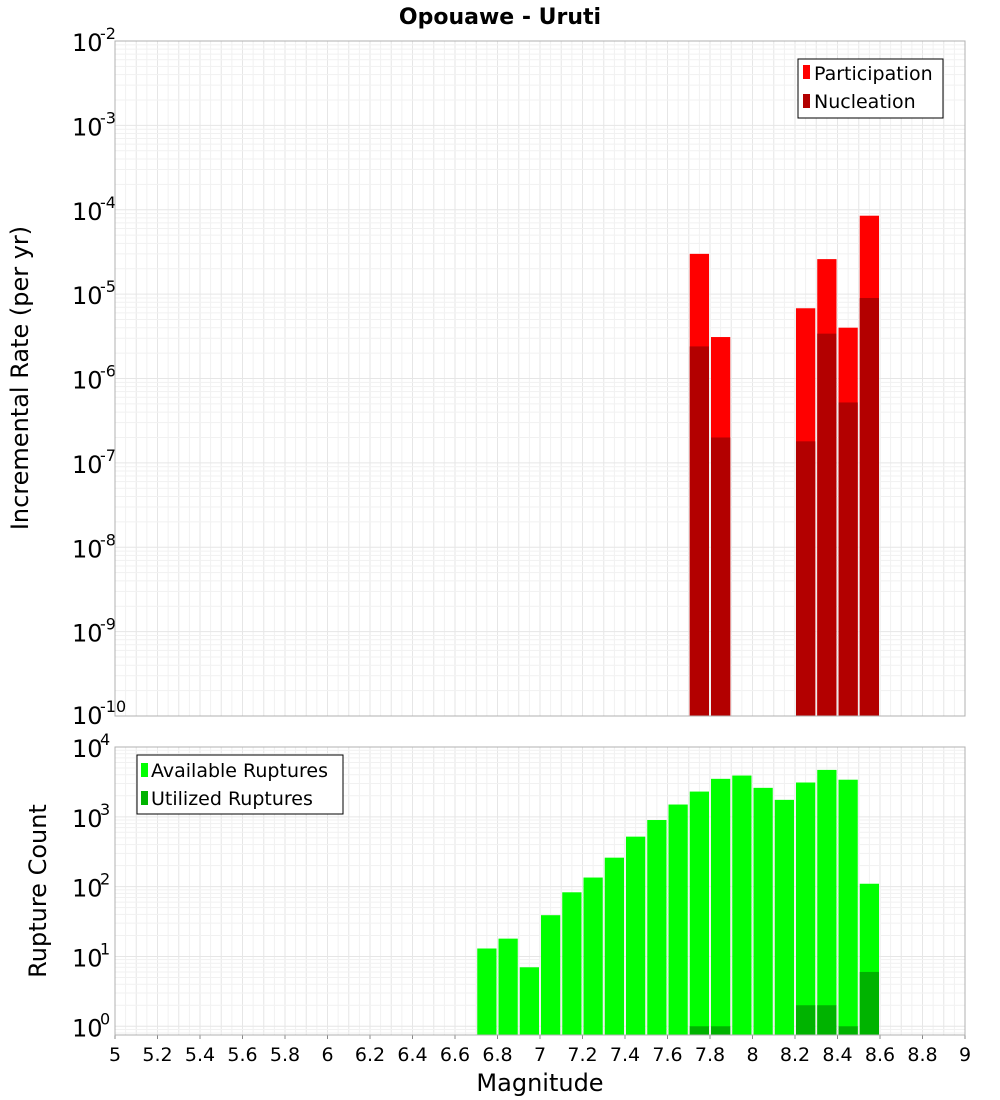 The width and height of the screenshot is (1000, 1100). What do you see at coordinates (108, 286) in the screenshot?
I see `y-tick-exponent: -5` at bounding box center [108, 286].